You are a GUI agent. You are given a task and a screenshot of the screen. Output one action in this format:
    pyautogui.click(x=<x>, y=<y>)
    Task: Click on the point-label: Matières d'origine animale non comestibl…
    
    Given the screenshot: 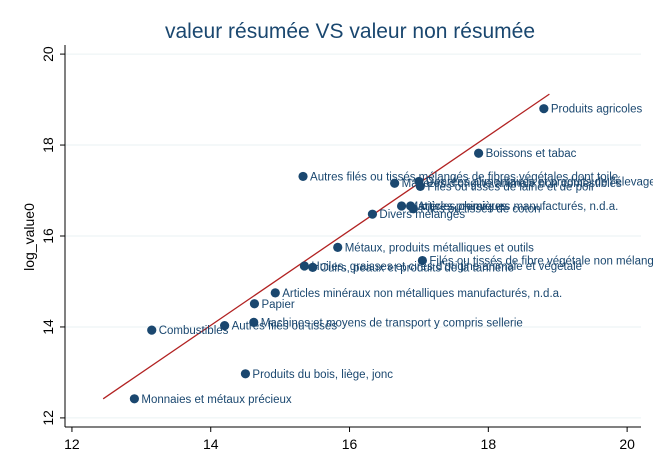 What is the action you would take?
    pyautogui.click(x=512, y=184)
    